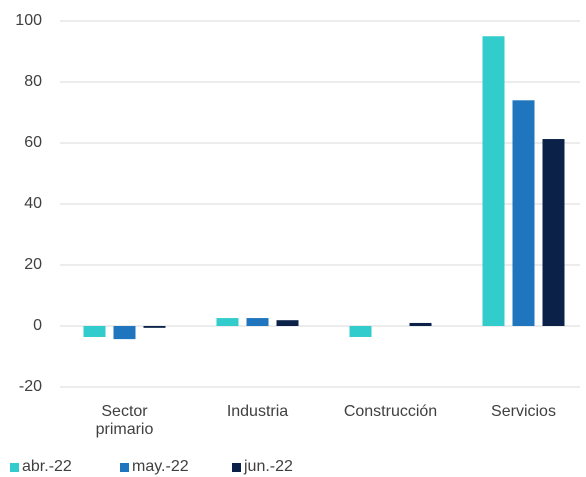 Image resolution: width=586 pixels, height=477 pixels. What do you see at coordinates (28, 20) in the screenshot?
I see `y-tick-label: 100` at bounding box center [28, 20].